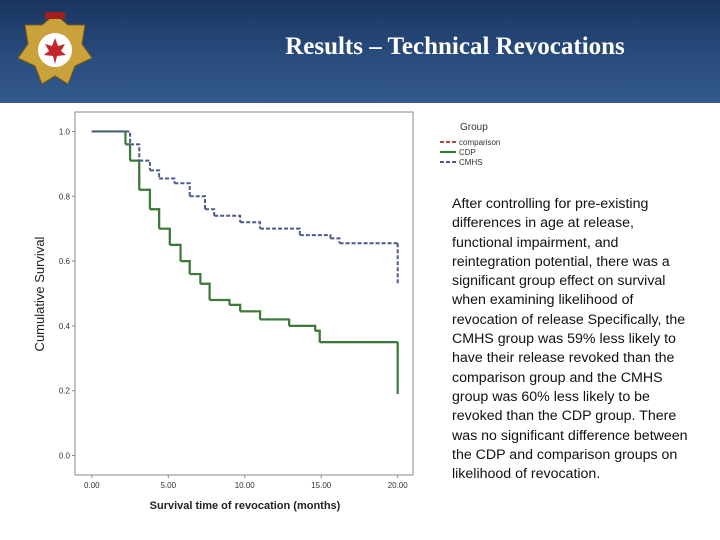  Describe the element at coordinates (398, 485) in the screenshot. I see `x-tick-label: 20.00` at that location.